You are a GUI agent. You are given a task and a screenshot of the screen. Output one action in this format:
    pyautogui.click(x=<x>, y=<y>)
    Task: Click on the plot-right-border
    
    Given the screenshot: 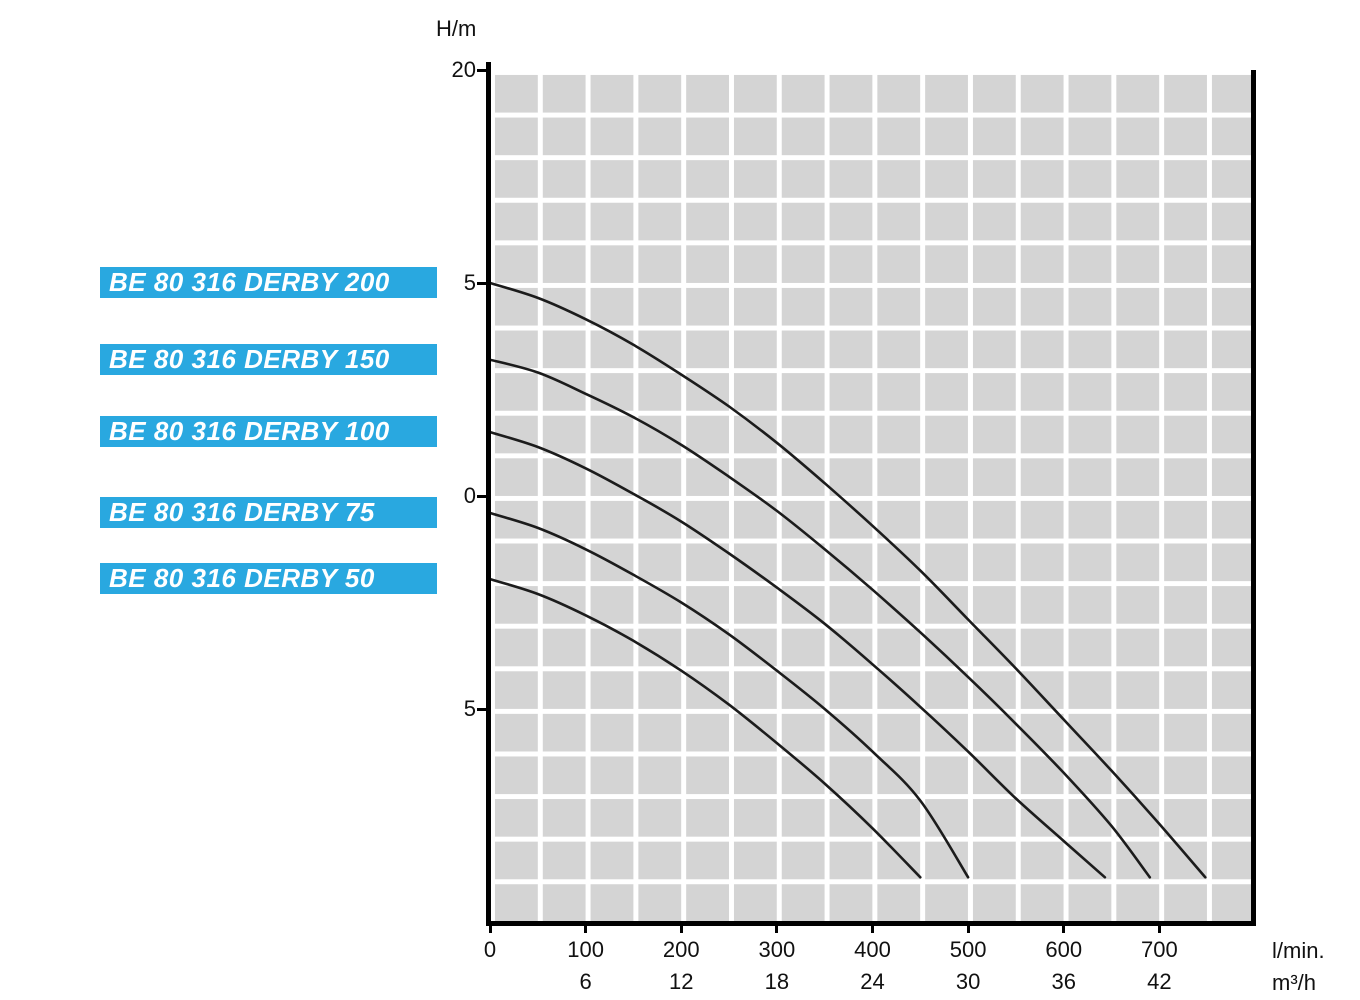 What is the action you would take?
    pyautogui.click(x=1253, y=498)
    